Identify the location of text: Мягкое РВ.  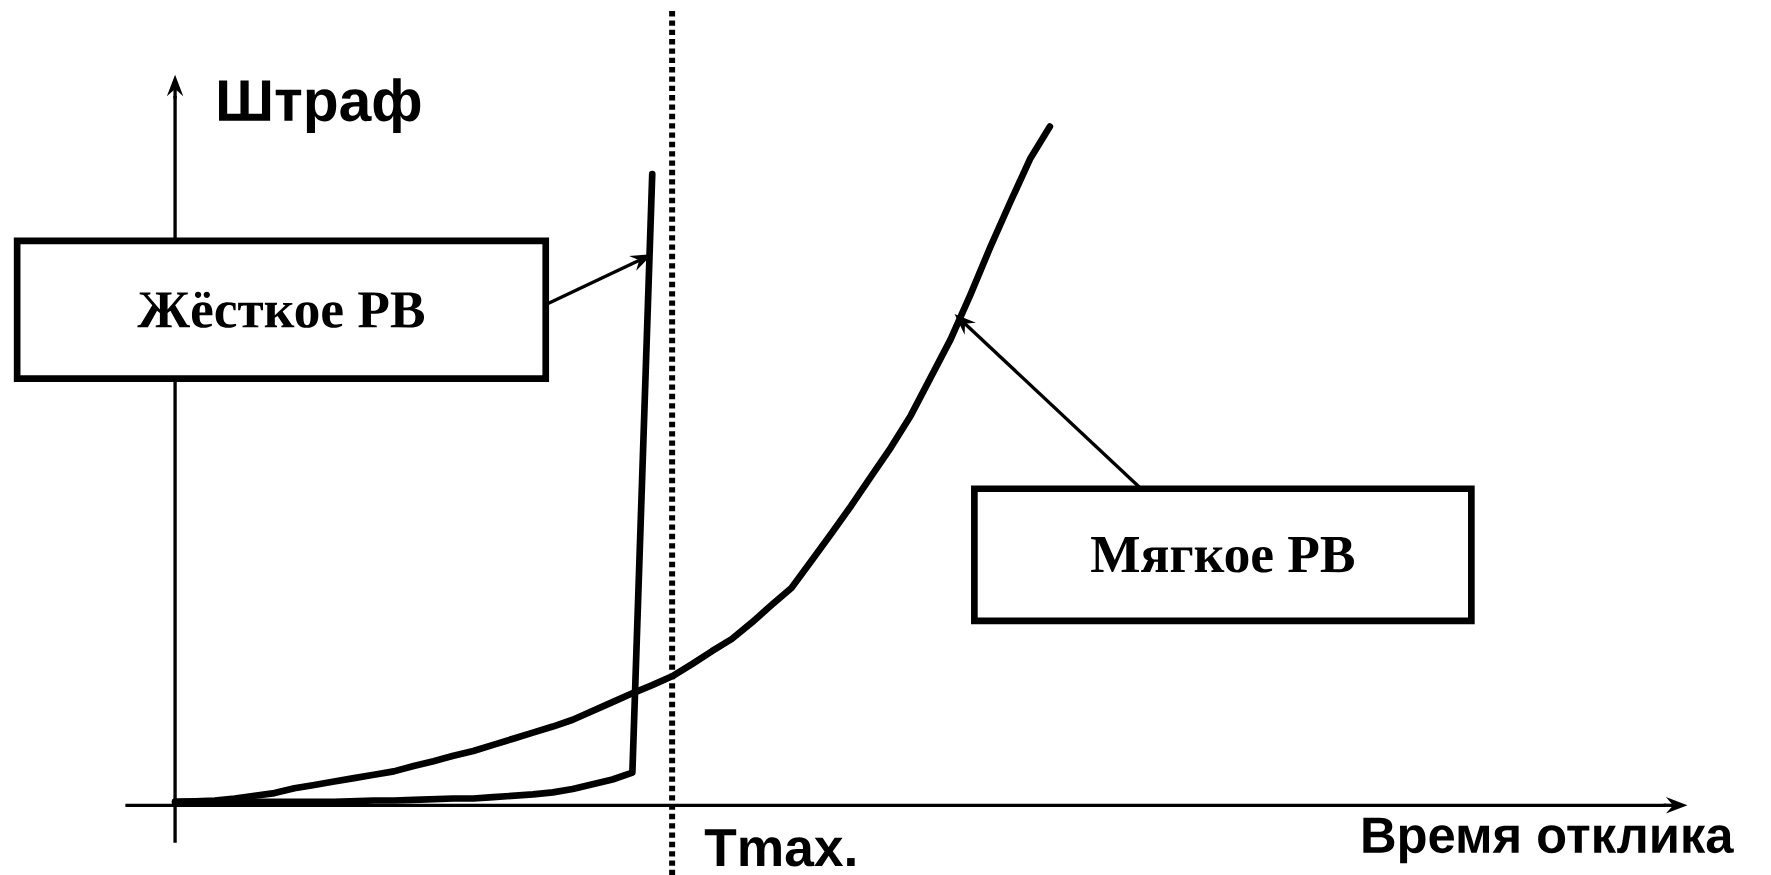
(1222, 554).